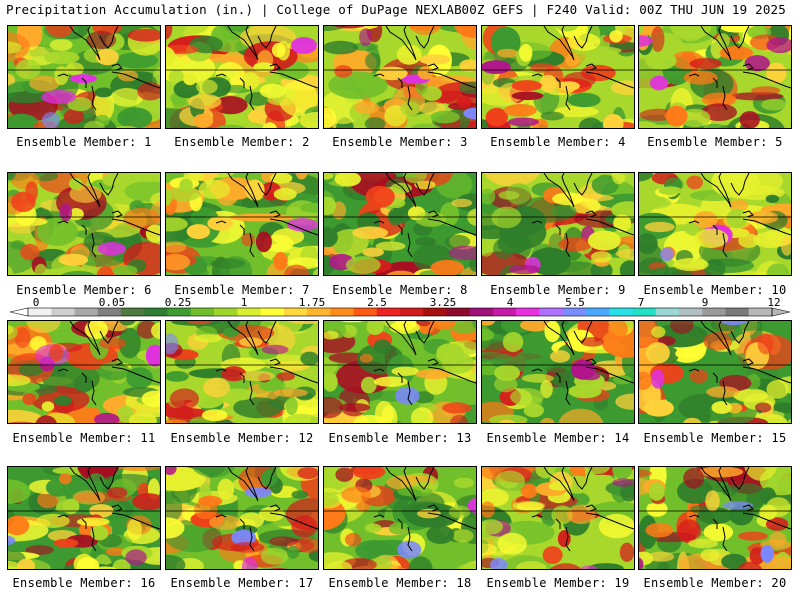 Image resolution: width=800 pixels, height=600 pixels. Describe the element at coordinates (84, 290) in the screenshot. I see `ensemble-member-label: Ensemble Member: 6` at that location.